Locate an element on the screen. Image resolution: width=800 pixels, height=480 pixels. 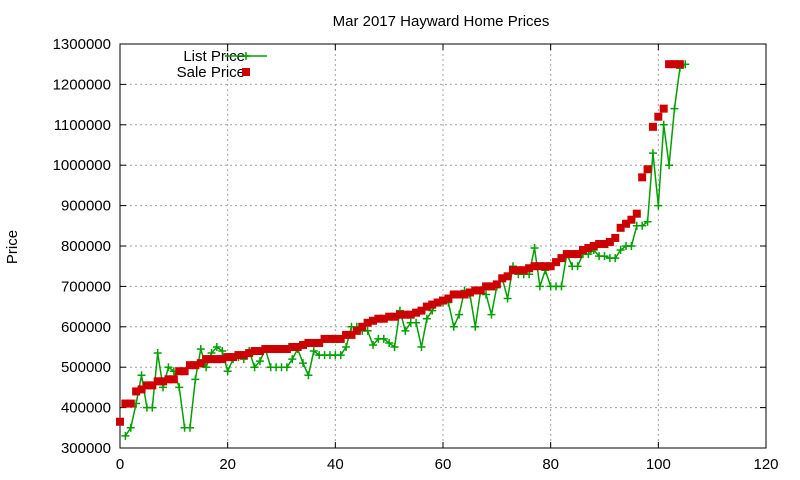
chart-title: Mar 2017 Hayward Home Prices is located at coordinates (441, 21).